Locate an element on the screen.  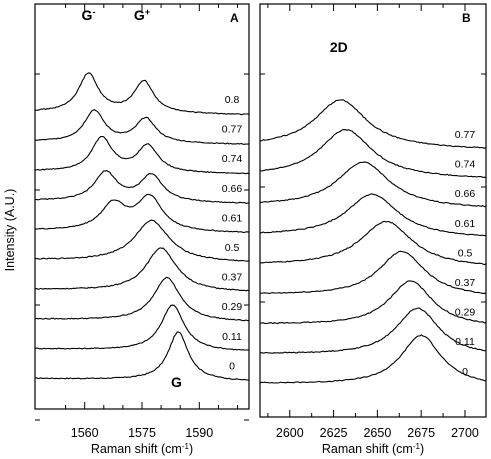
peak-label: G is located at coordinates (176, 382).